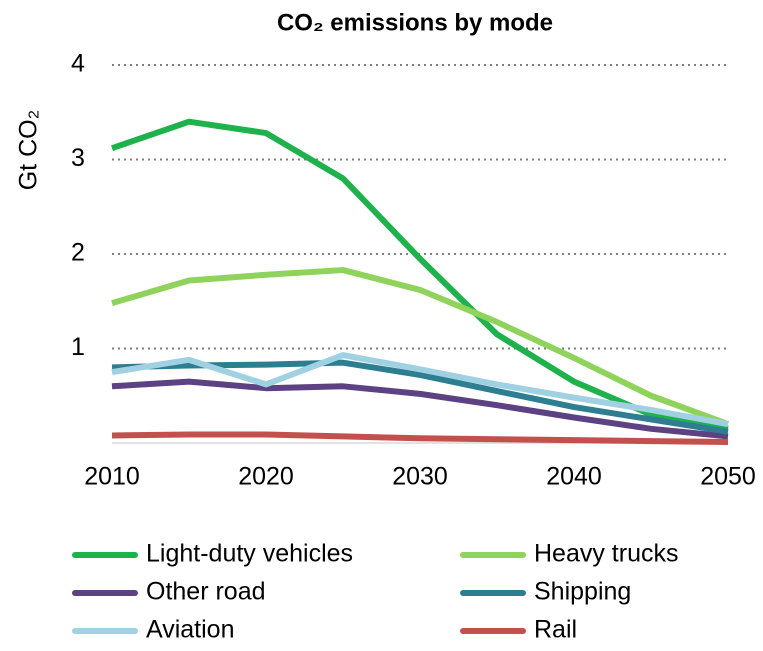 This screenshot has height=651, width=763. I want to click on legend-label: Light-duty vehicles, so click(249, 554).